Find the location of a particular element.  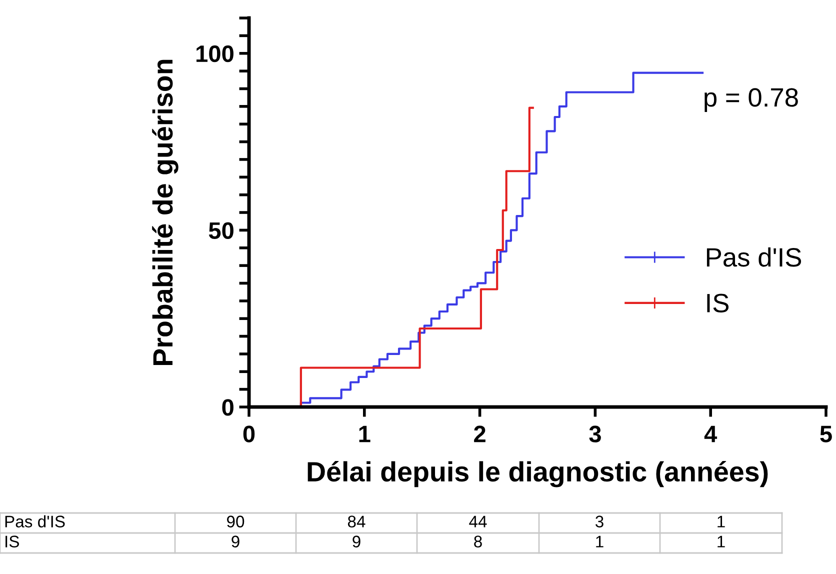

text: 3 is located at coordinates (600, 522).